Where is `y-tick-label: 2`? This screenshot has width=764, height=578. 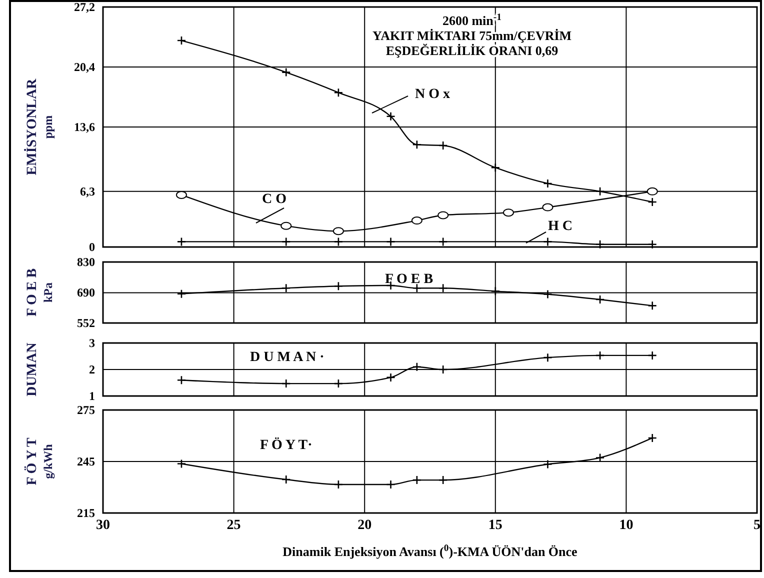 y-tick-label: 2 is located at coordinates (92, 369).